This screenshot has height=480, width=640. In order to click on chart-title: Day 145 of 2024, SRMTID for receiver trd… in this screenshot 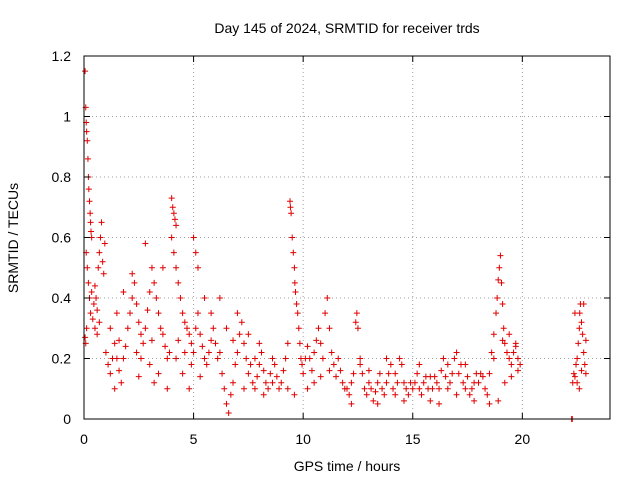, I will do `click(346, 28)`.